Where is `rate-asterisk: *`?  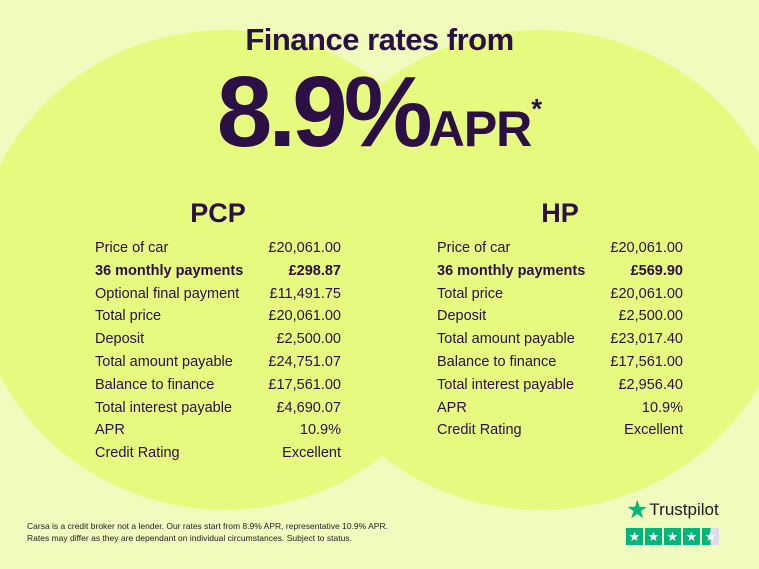
rate-asterisk: * is located at coordinates (537, 108).